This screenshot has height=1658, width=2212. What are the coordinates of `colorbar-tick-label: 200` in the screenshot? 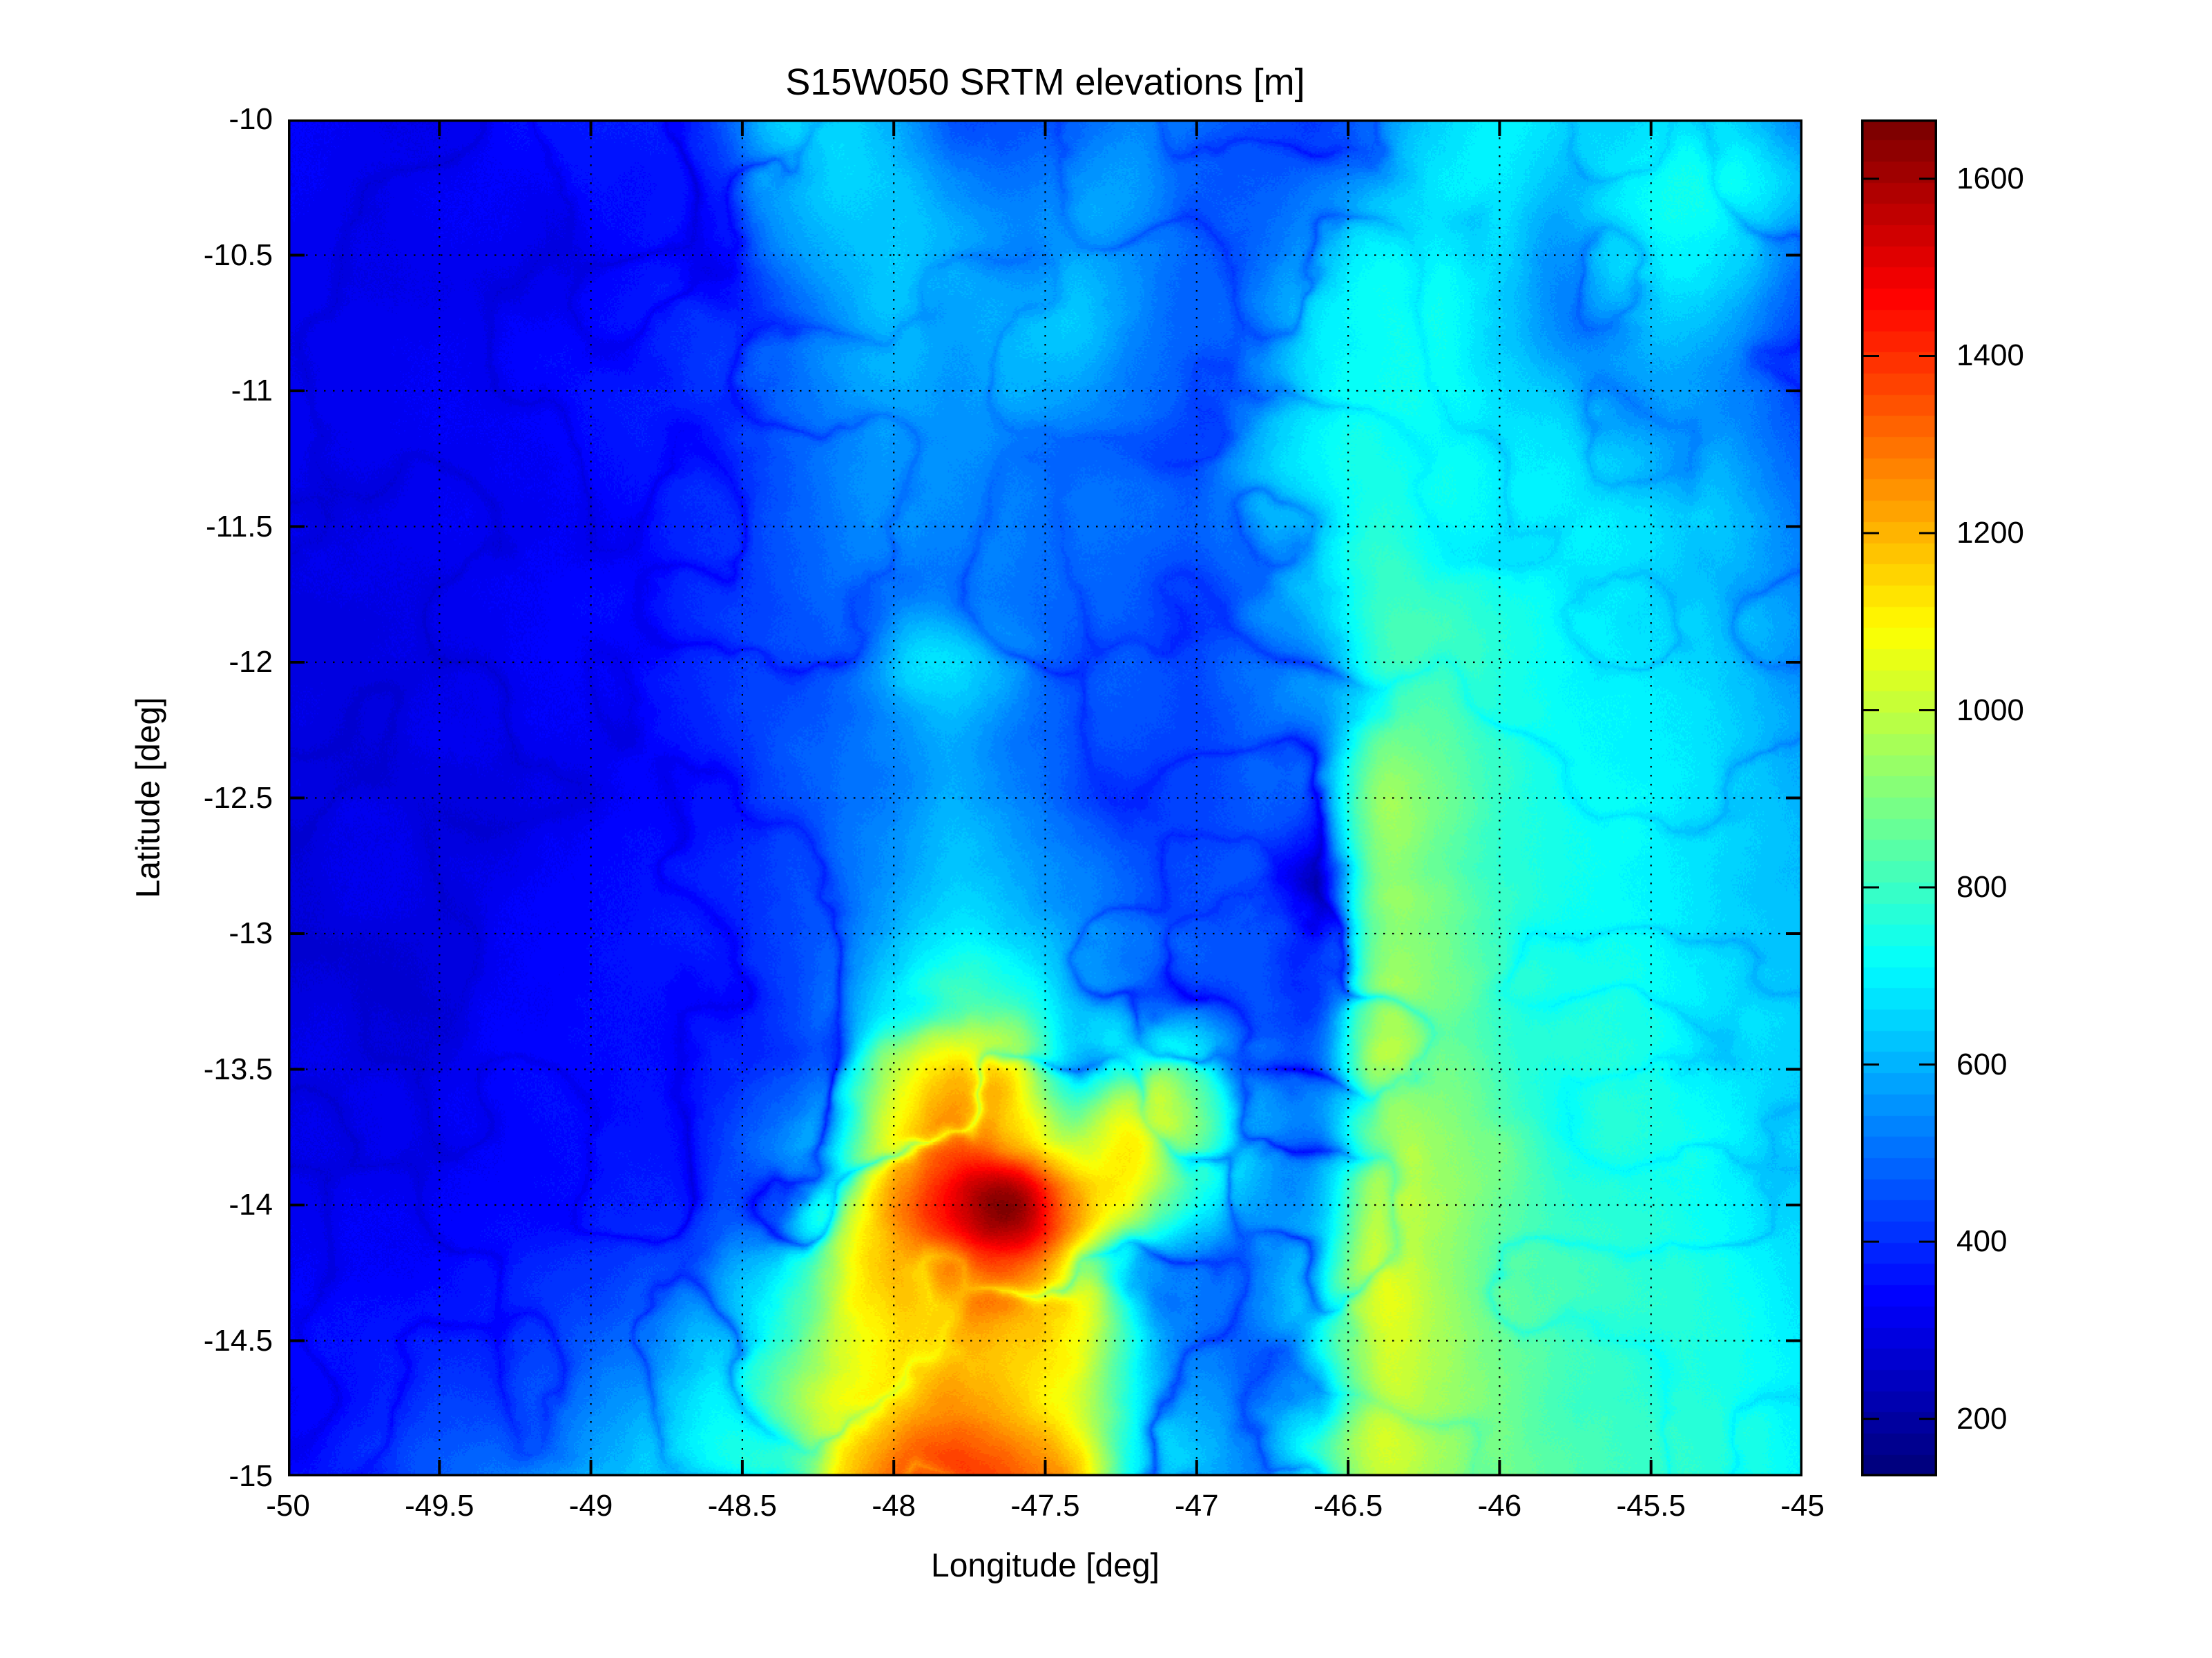 It's located at (1982, 1419).